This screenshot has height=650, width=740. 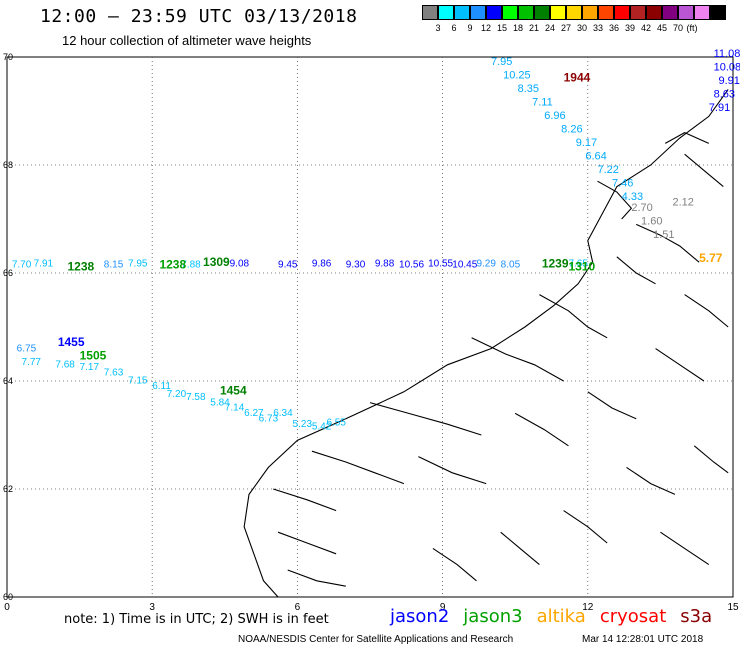 What do you see at coordinates (588, 607) in the screenshot?
I see `lon-tick-label: 12` at bounding box center [588, 607].